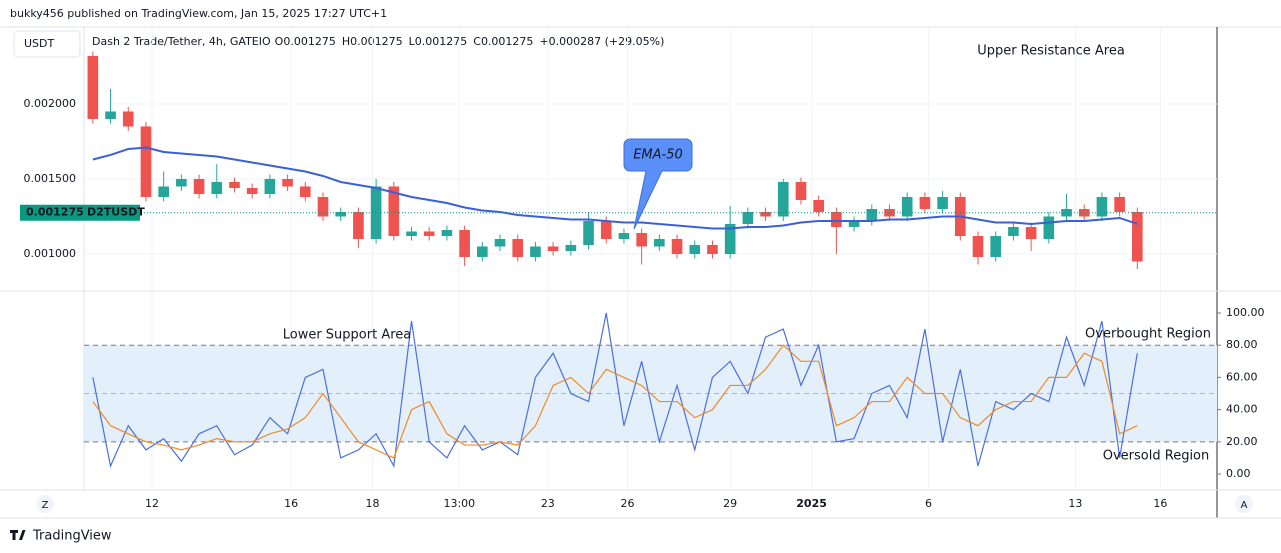 Image resolution: width=1281 pixels, height=553 pixels. Describe the element at coordinates (1242, 441) in the screenshot. I see `y-tick-label: 20.00` at that location.